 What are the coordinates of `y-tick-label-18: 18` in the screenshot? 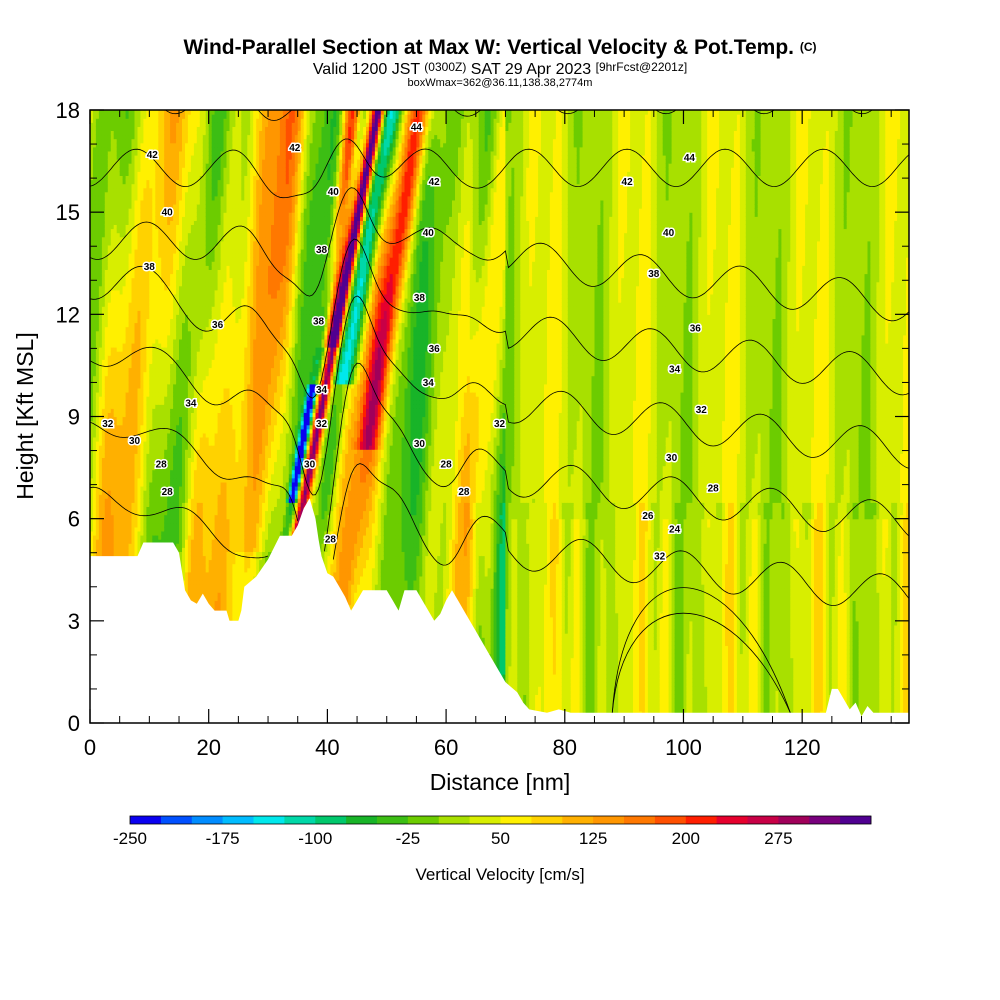 It's located at (68, 110).